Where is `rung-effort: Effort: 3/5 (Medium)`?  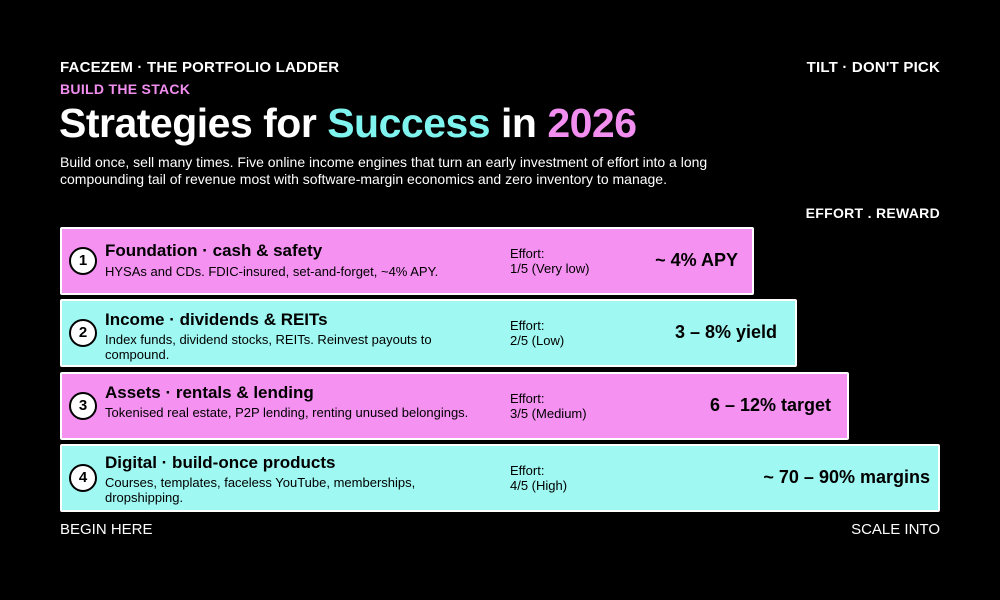 rung-effort: Effort: 3/5 (Medium) is located at coordinates (548, 406).